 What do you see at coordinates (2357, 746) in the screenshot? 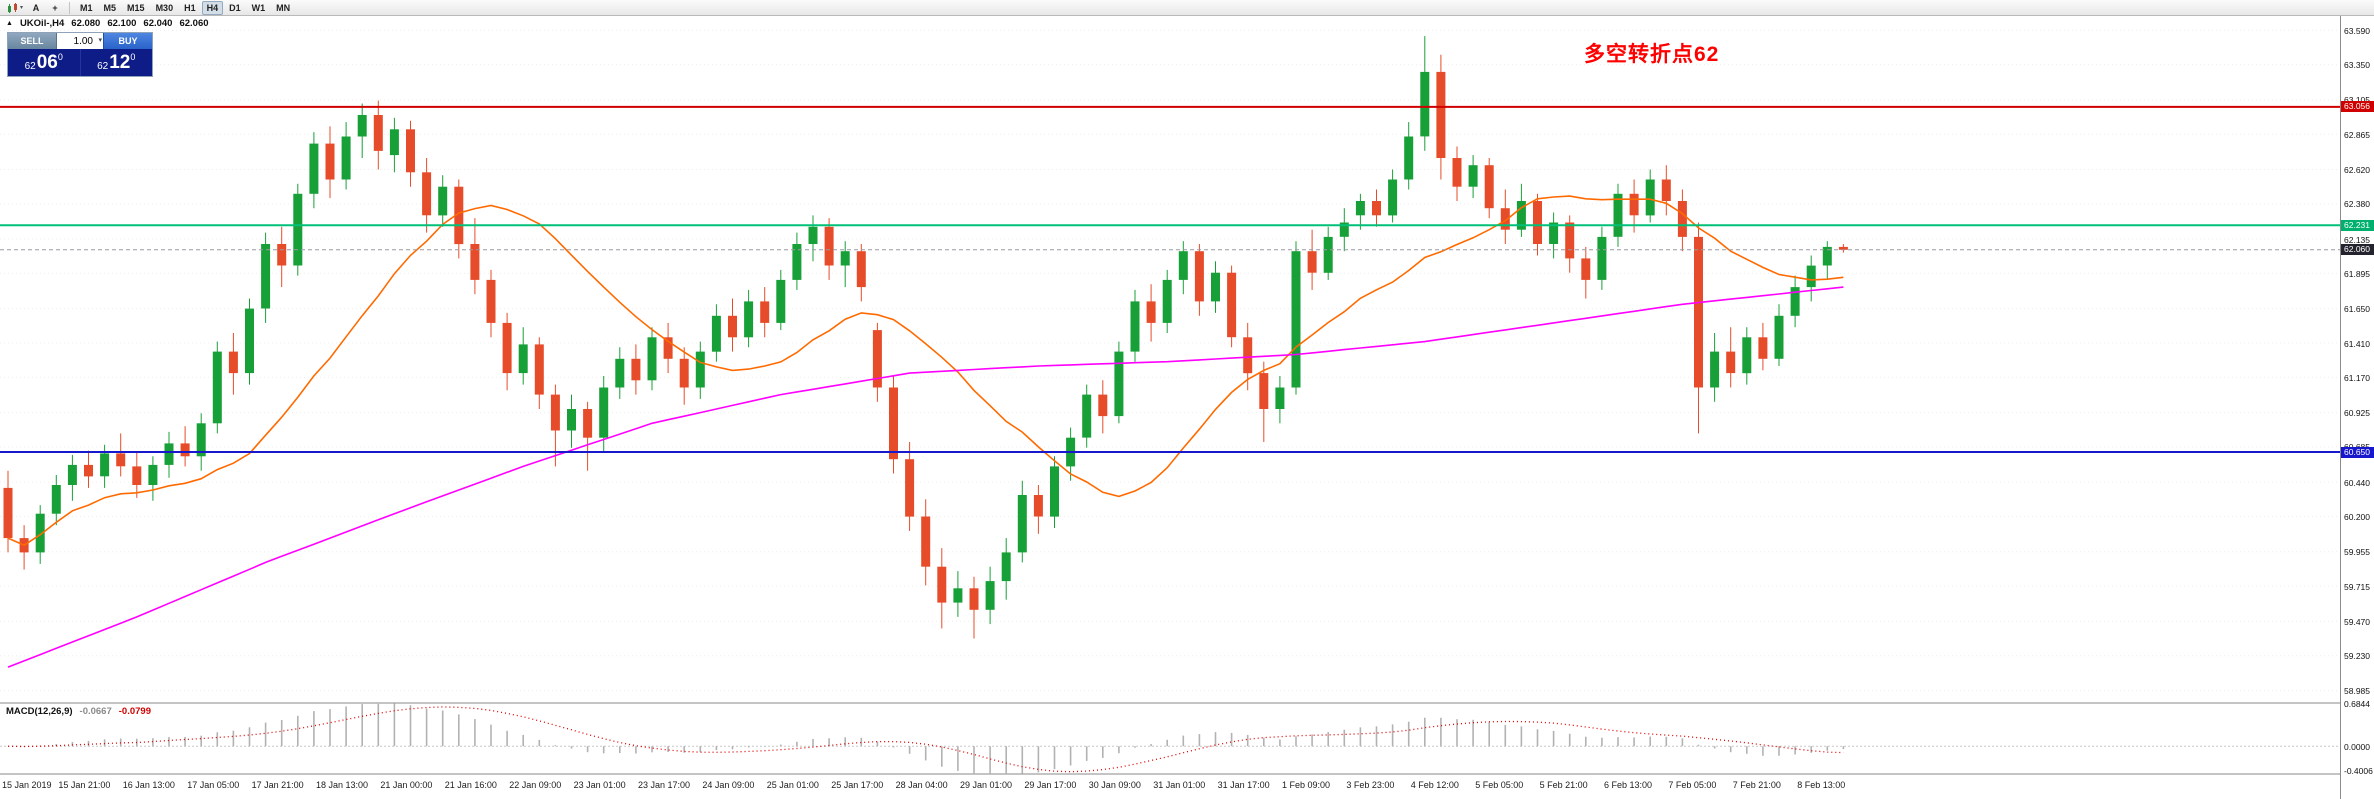
I see `macd-axis-label: 0.0000` at bounding box center [2357, 746].